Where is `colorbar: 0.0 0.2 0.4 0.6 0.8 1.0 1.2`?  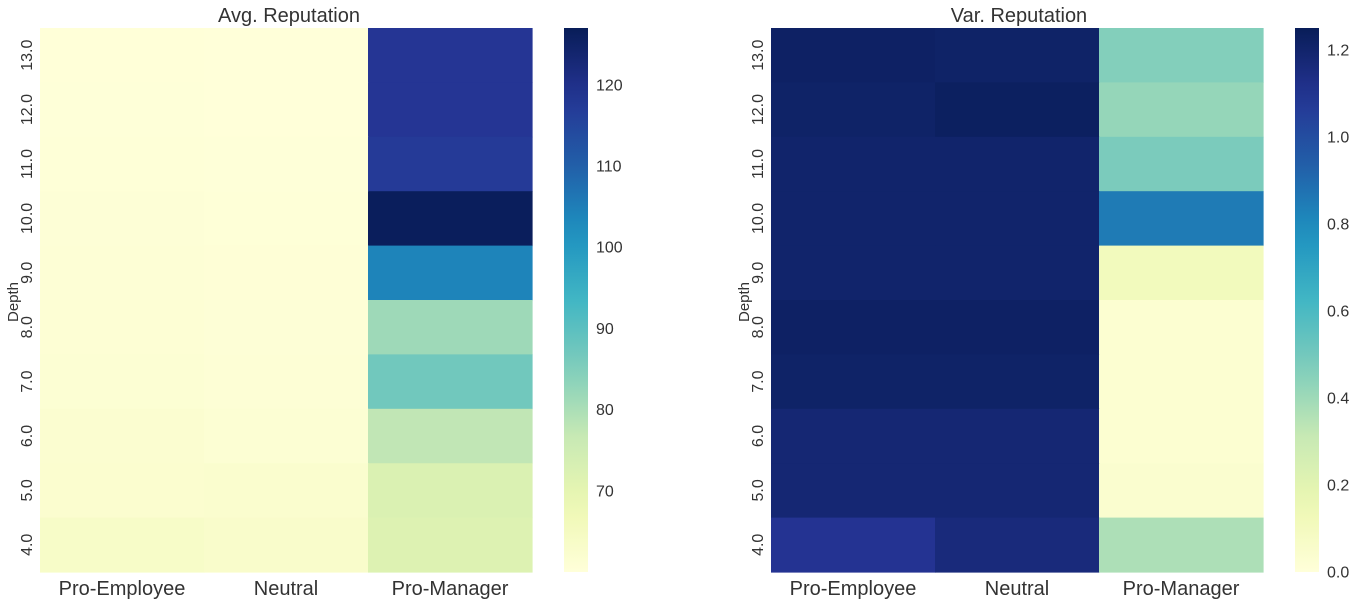 colorbar: 0.0 0.2 0.4 0.6 0.8 1.0 1.2 is located at coordinates (1322, 305).